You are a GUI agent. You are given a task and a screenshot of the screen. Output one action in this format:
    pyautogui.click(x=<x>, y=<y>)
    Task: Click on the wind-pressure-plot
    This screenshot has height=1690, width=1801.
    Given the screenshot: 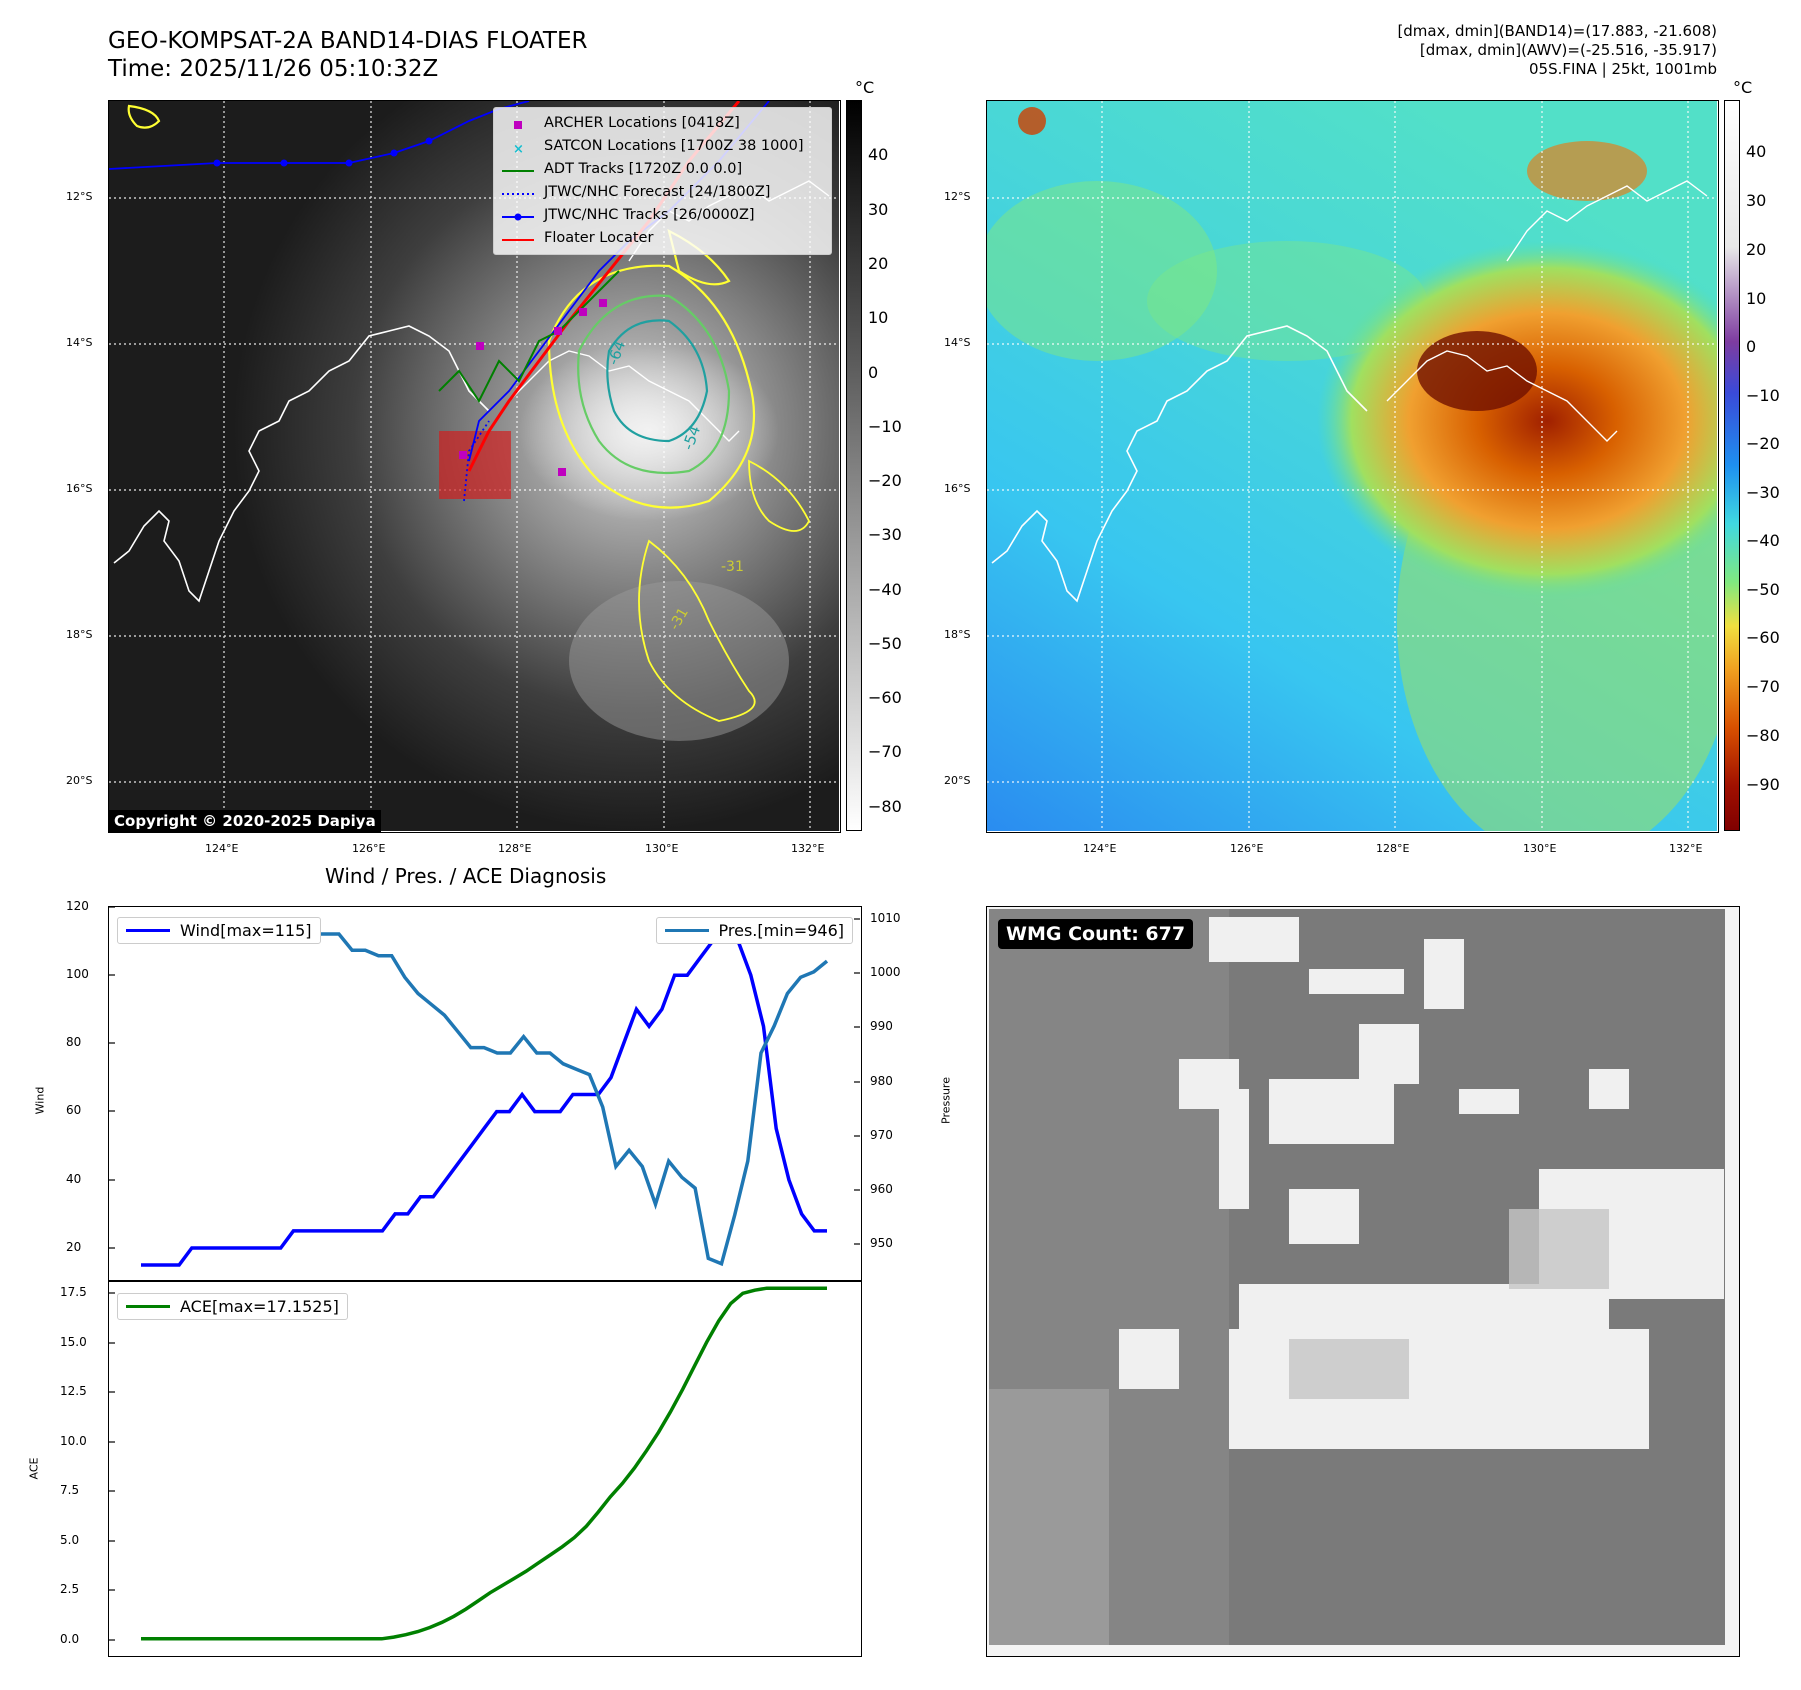 What is the action you would take?
    pyautogui.click(x=484, y=1087)
    